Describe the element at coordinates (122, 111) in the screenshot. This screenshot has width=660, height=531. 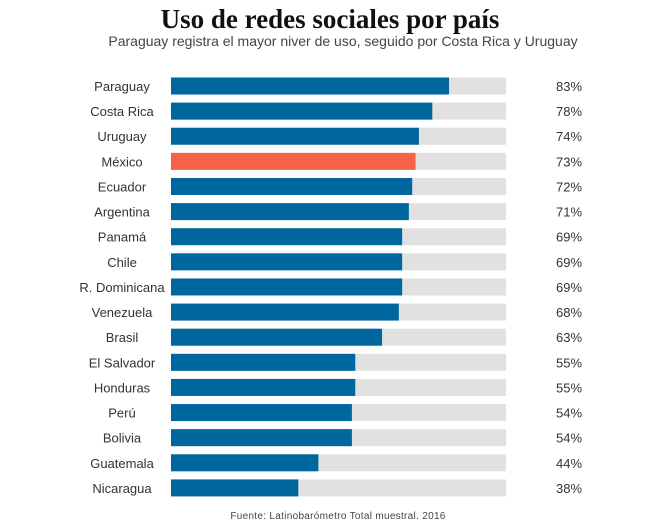
I see `category-label: Costa Rica` at that location.